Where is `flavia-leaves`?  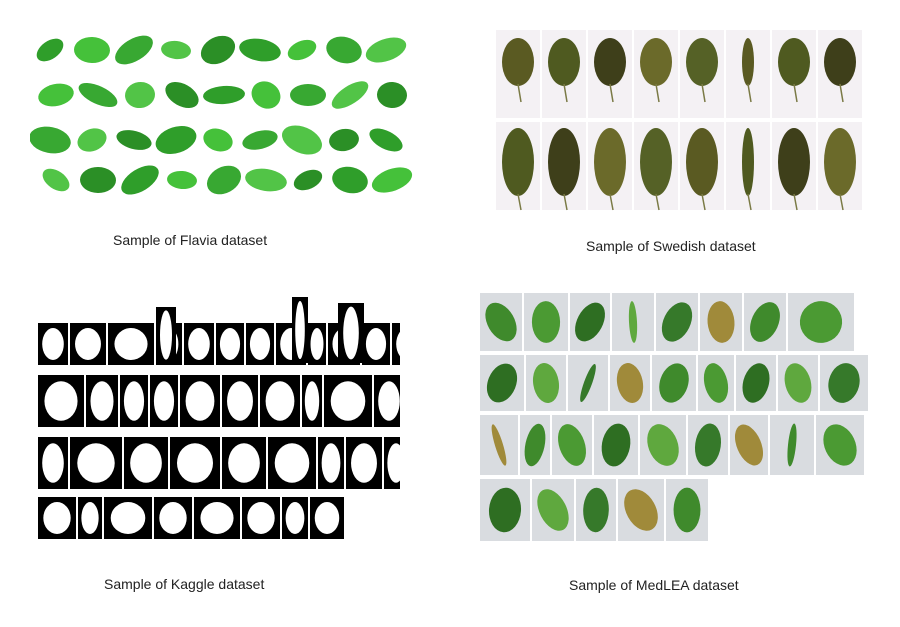 flavia-leaves is located at coordinates (222, 112).